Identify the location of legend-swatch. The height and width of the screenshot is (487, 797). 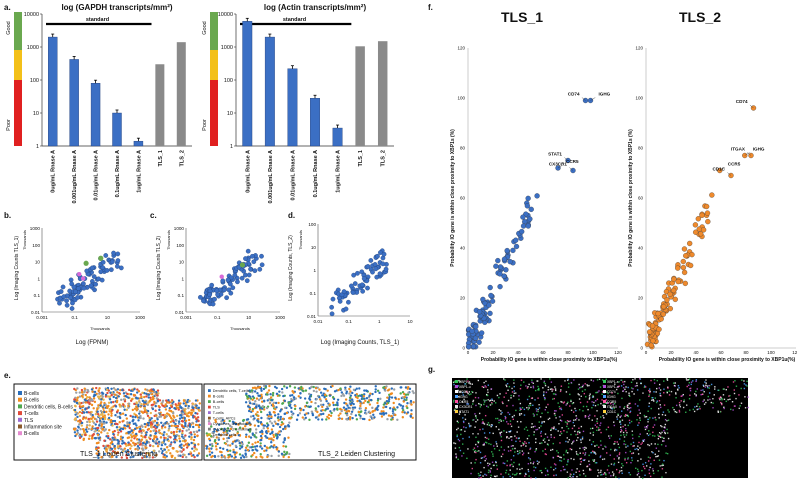
(20, 419).